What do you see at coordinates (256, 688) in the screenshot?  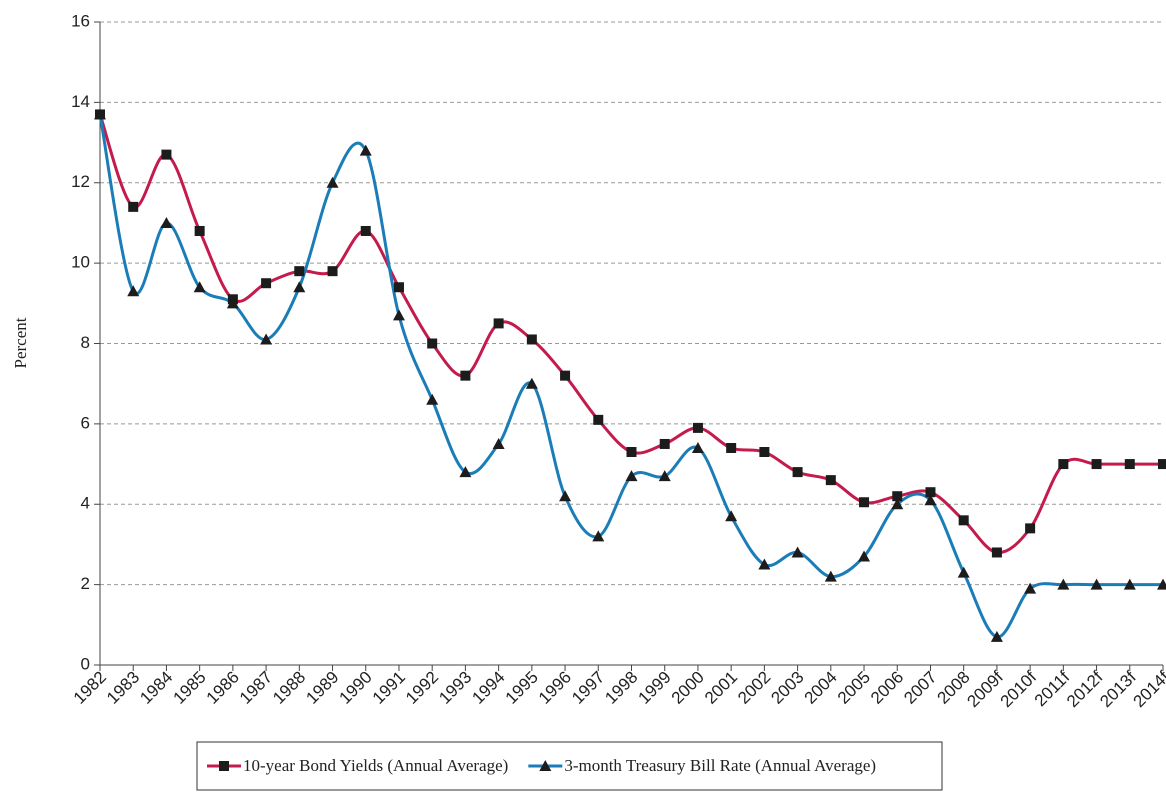 I see `x-tick-label: 1987` at bounding box center [256, 688].